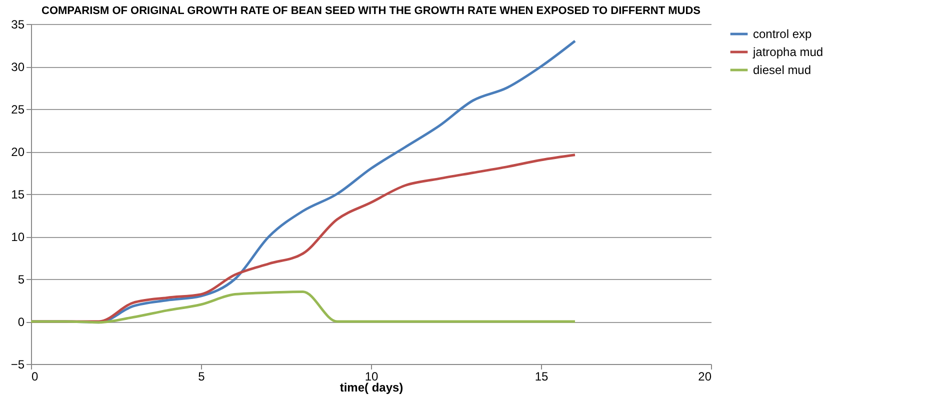 Image resolution: width=947 pixels, height=420 pixels. What do you see at coordinates (541, 377) in the screenshot?
I see `x-tick-label: 15` at bounding box center [541, 377].